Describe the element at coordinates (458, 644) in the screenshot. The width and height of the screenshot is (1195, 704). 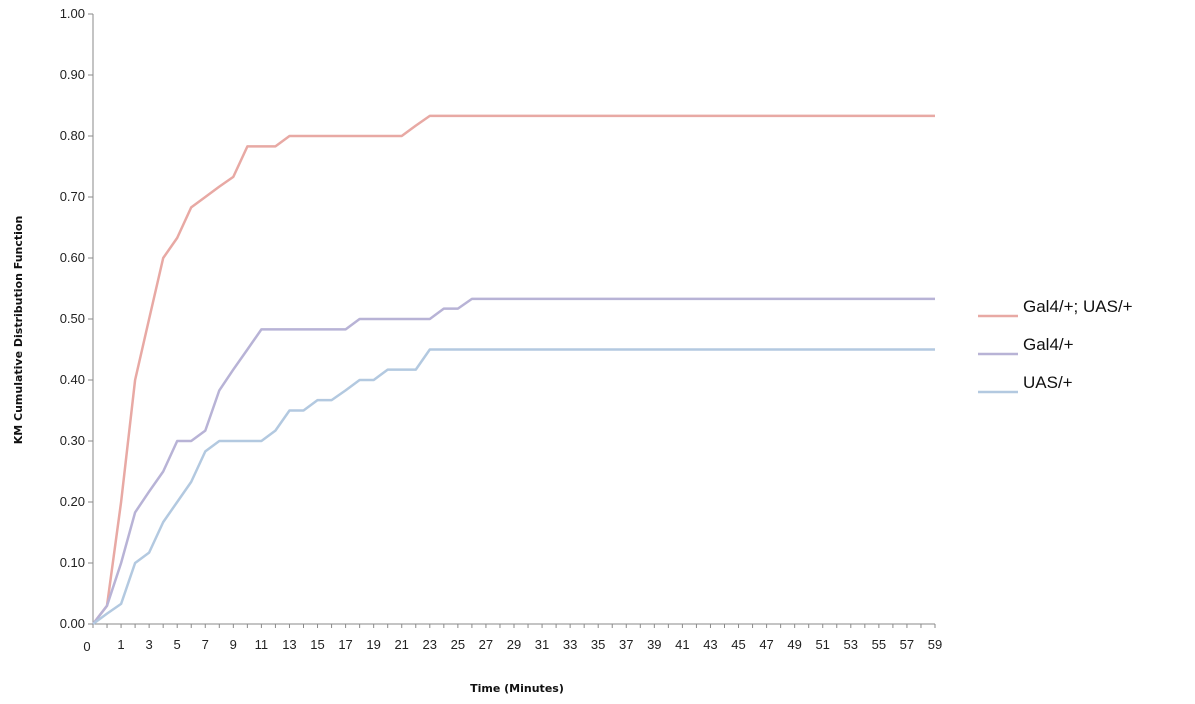
I see `x-tick-label: 25` at that location.